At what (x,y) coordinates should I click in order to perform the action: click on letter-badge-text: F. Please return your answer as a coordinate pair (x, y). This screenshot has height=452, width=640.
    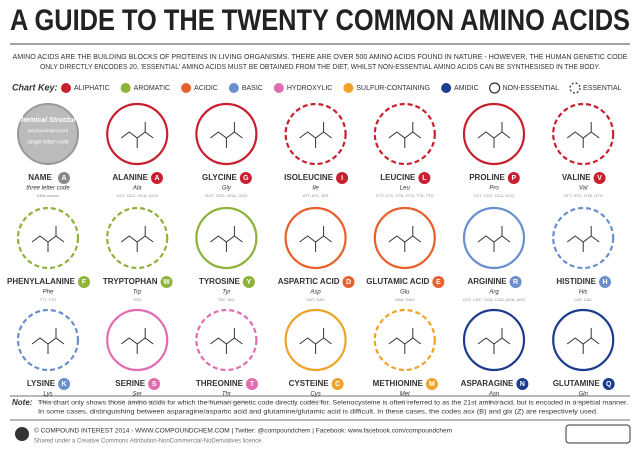
    Looking at the image, I should click on (84, 282).